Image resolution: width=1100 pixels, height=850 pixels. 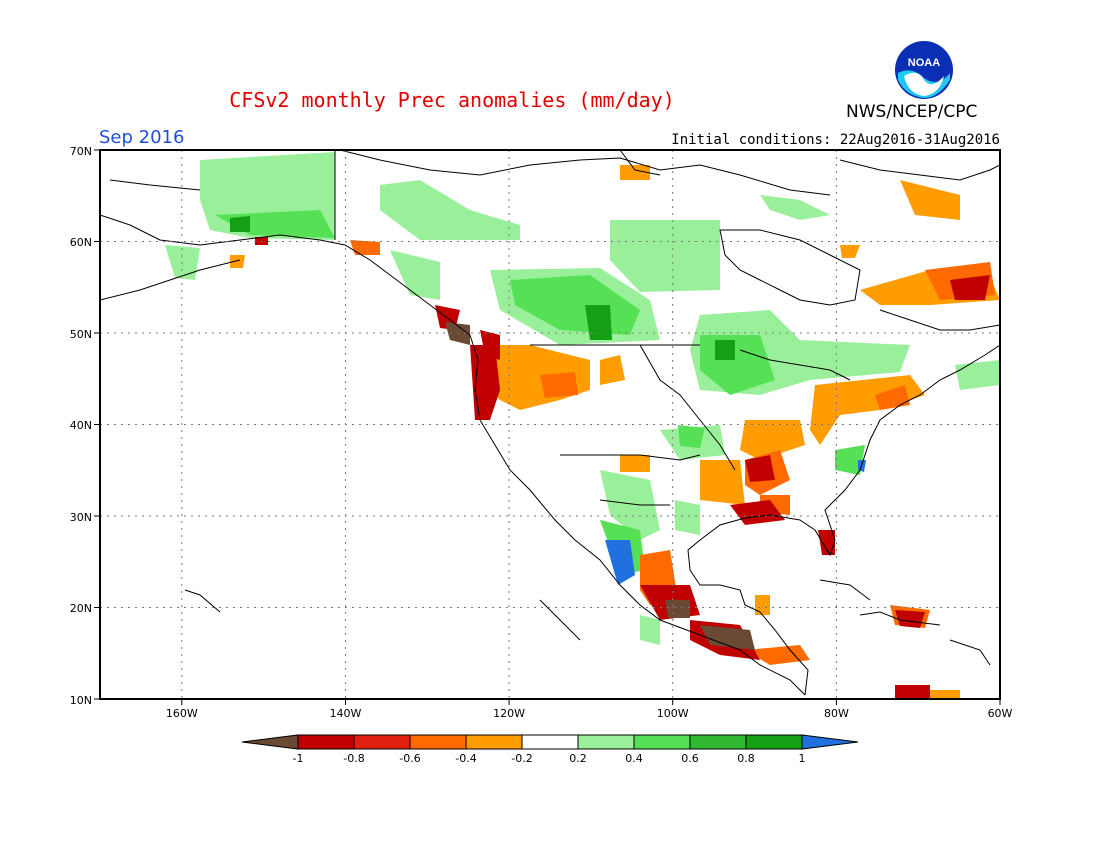 I want to click on lon-label-80w: 80W, so click(x=836, y=713).